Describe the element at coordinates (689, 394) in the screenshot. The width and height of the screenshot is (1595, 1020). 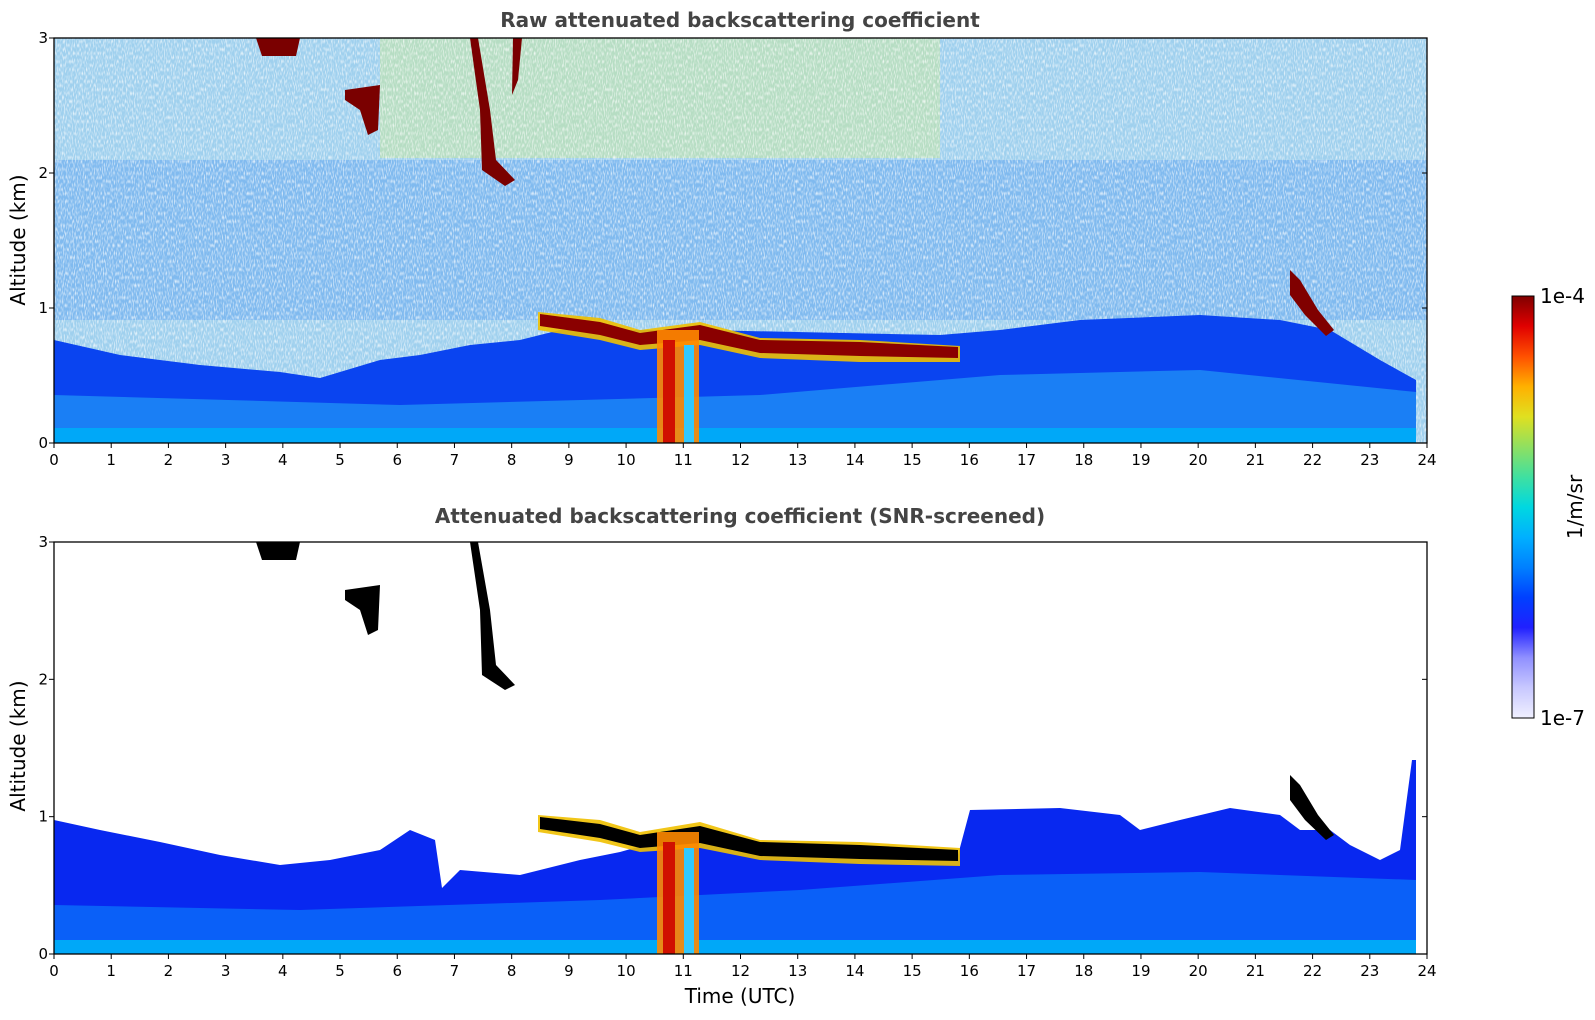
I see `raw-rain-shaft-core2` at that location.